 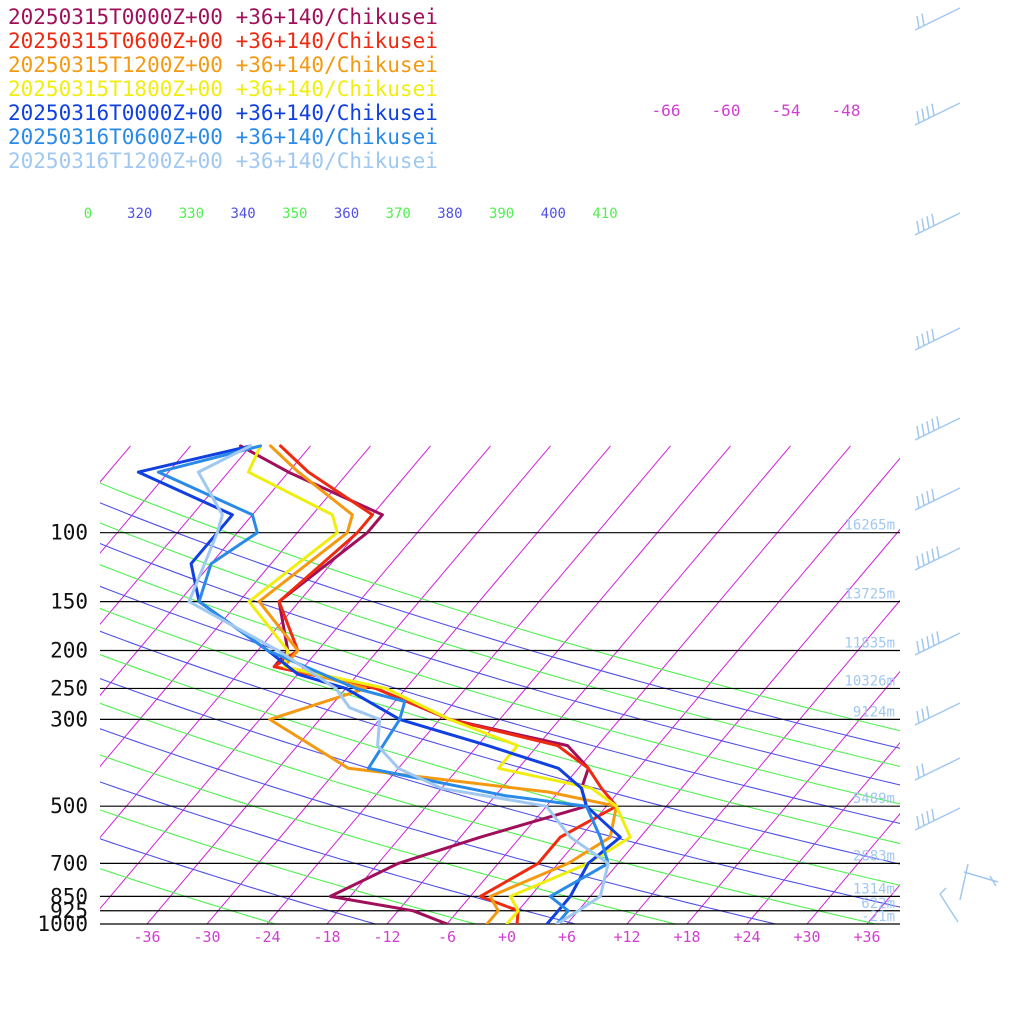 What do you see at coordinates (242, 214) in the screenshot?
I see `theta-label: 340` at bounding box center [242, 214].